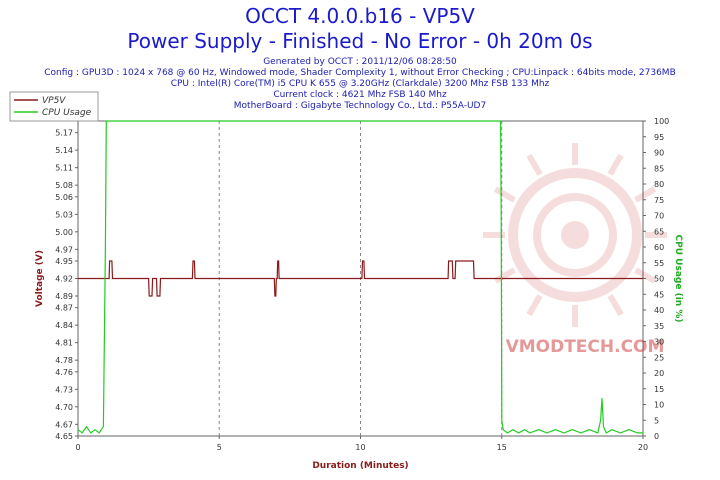 The height and width of the screenshot is (480, 720). Describe the element at coordinates (585, 347) in the screenshot. I see `watermark-text: VMODTECH.COM` at that location.